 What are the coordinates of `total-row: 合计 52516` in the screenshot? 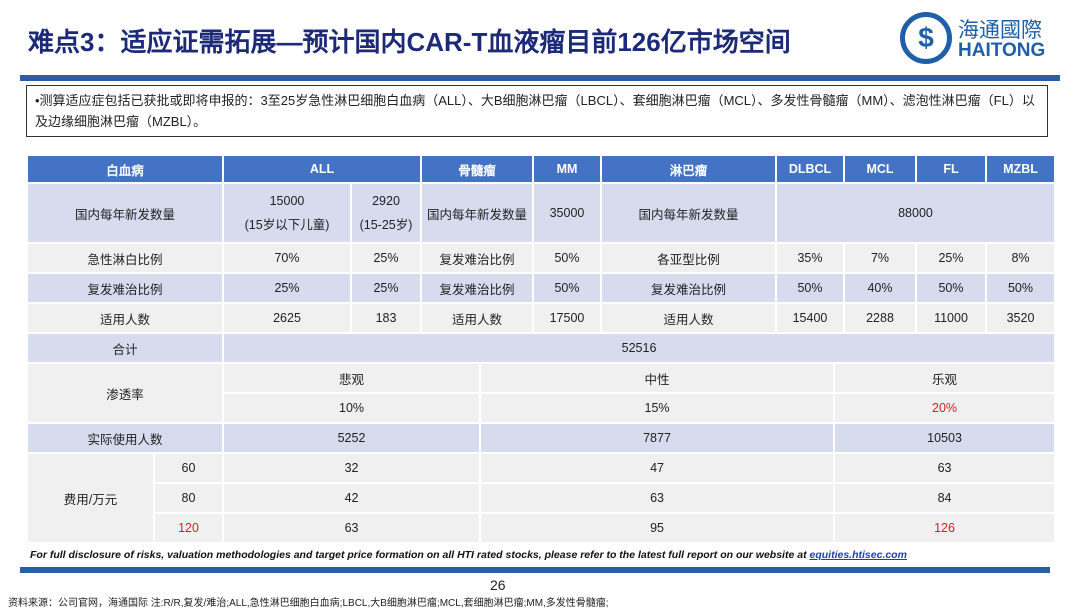 It's located at (541, 348).